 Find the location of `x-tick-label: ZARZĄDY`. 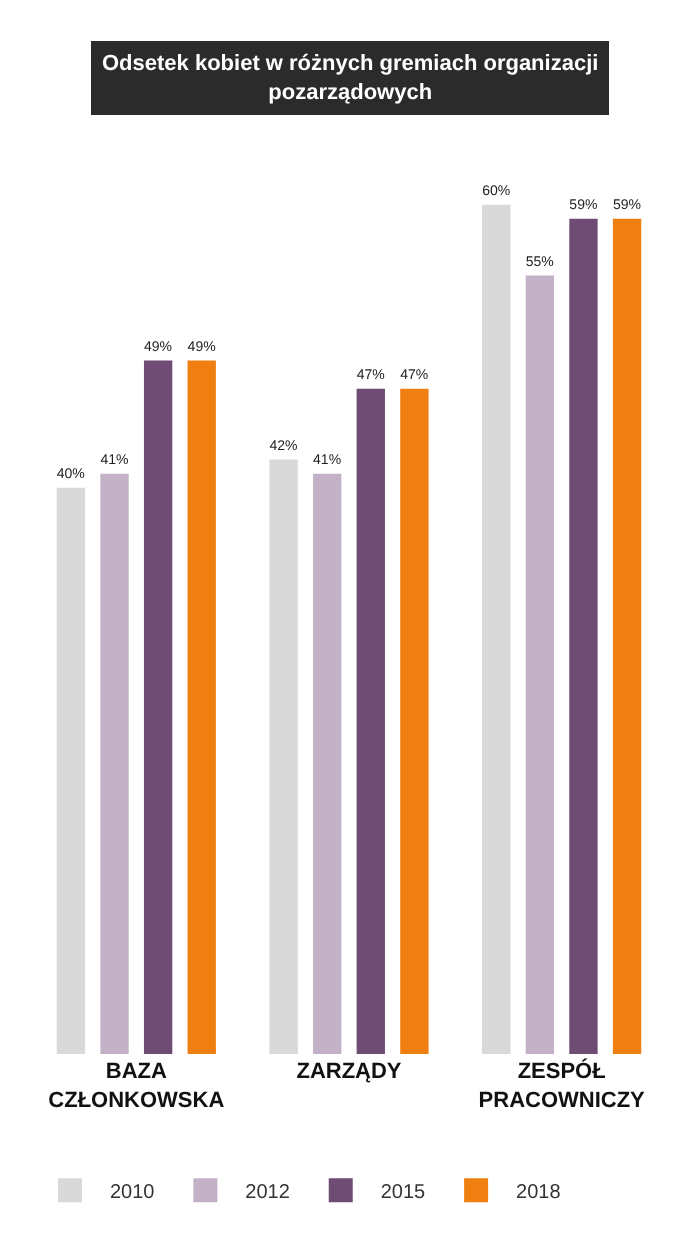

x-tick-label: ZARZĄDY is located at coordinates (349, 1072).